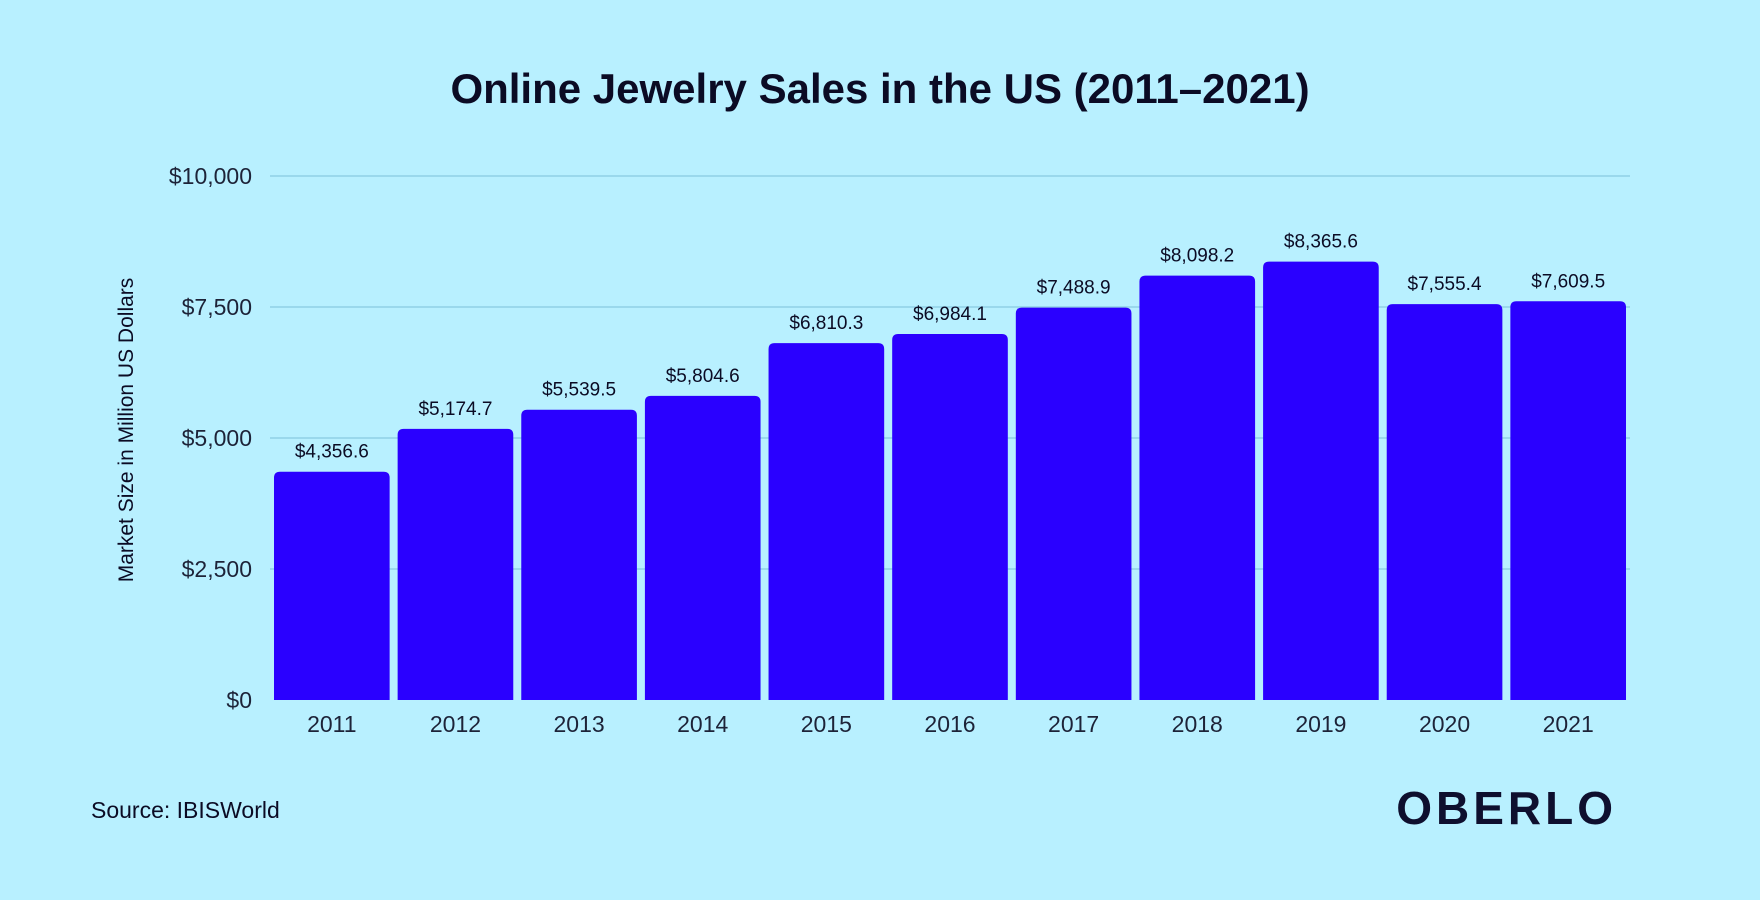 Image resolution: width=1760 pixels, height=900 pixels. What do you see at coordinates (826, 521) in the screenshot?
I see `bar-2015` at bounding box center [826, 521].